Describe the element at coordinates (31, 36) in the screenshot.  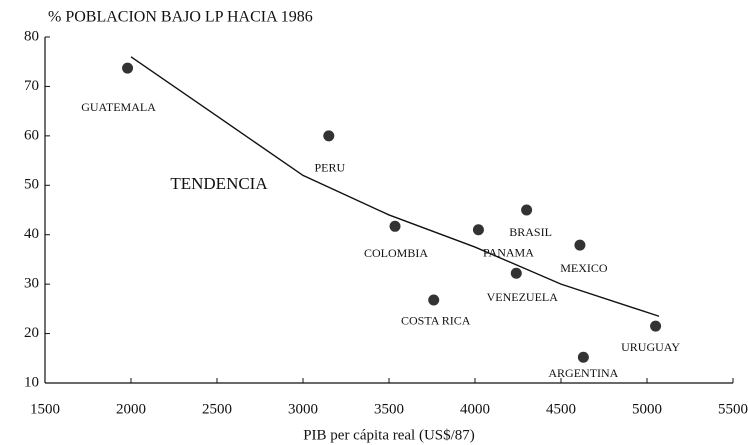
I see `y-tick-label: 80` at that location.